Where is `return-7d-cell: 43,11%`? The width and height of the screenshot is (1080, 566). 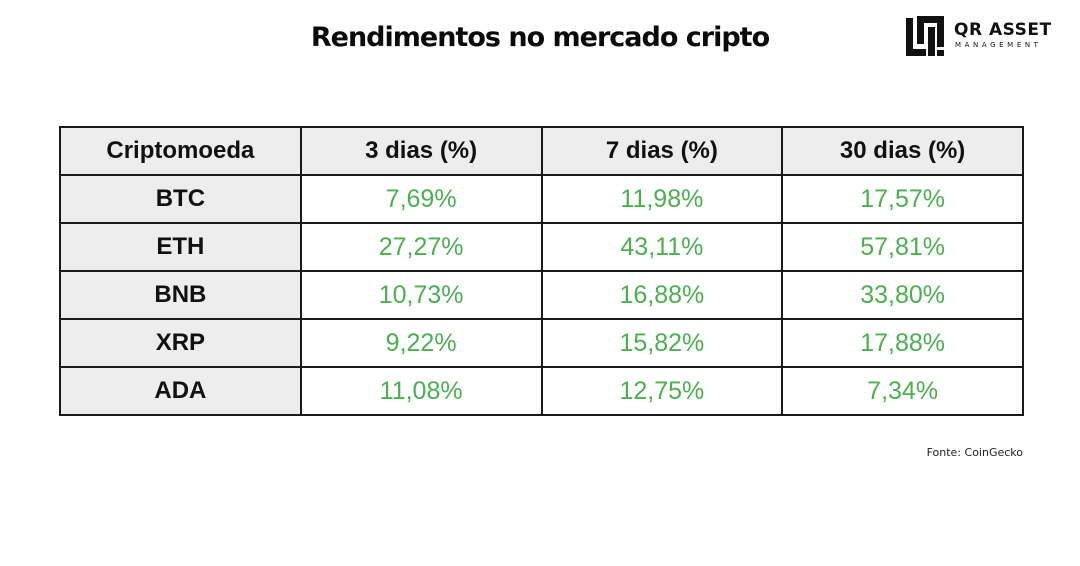 return-7d-cell: 43,11% is located at coordinates (662, 247).